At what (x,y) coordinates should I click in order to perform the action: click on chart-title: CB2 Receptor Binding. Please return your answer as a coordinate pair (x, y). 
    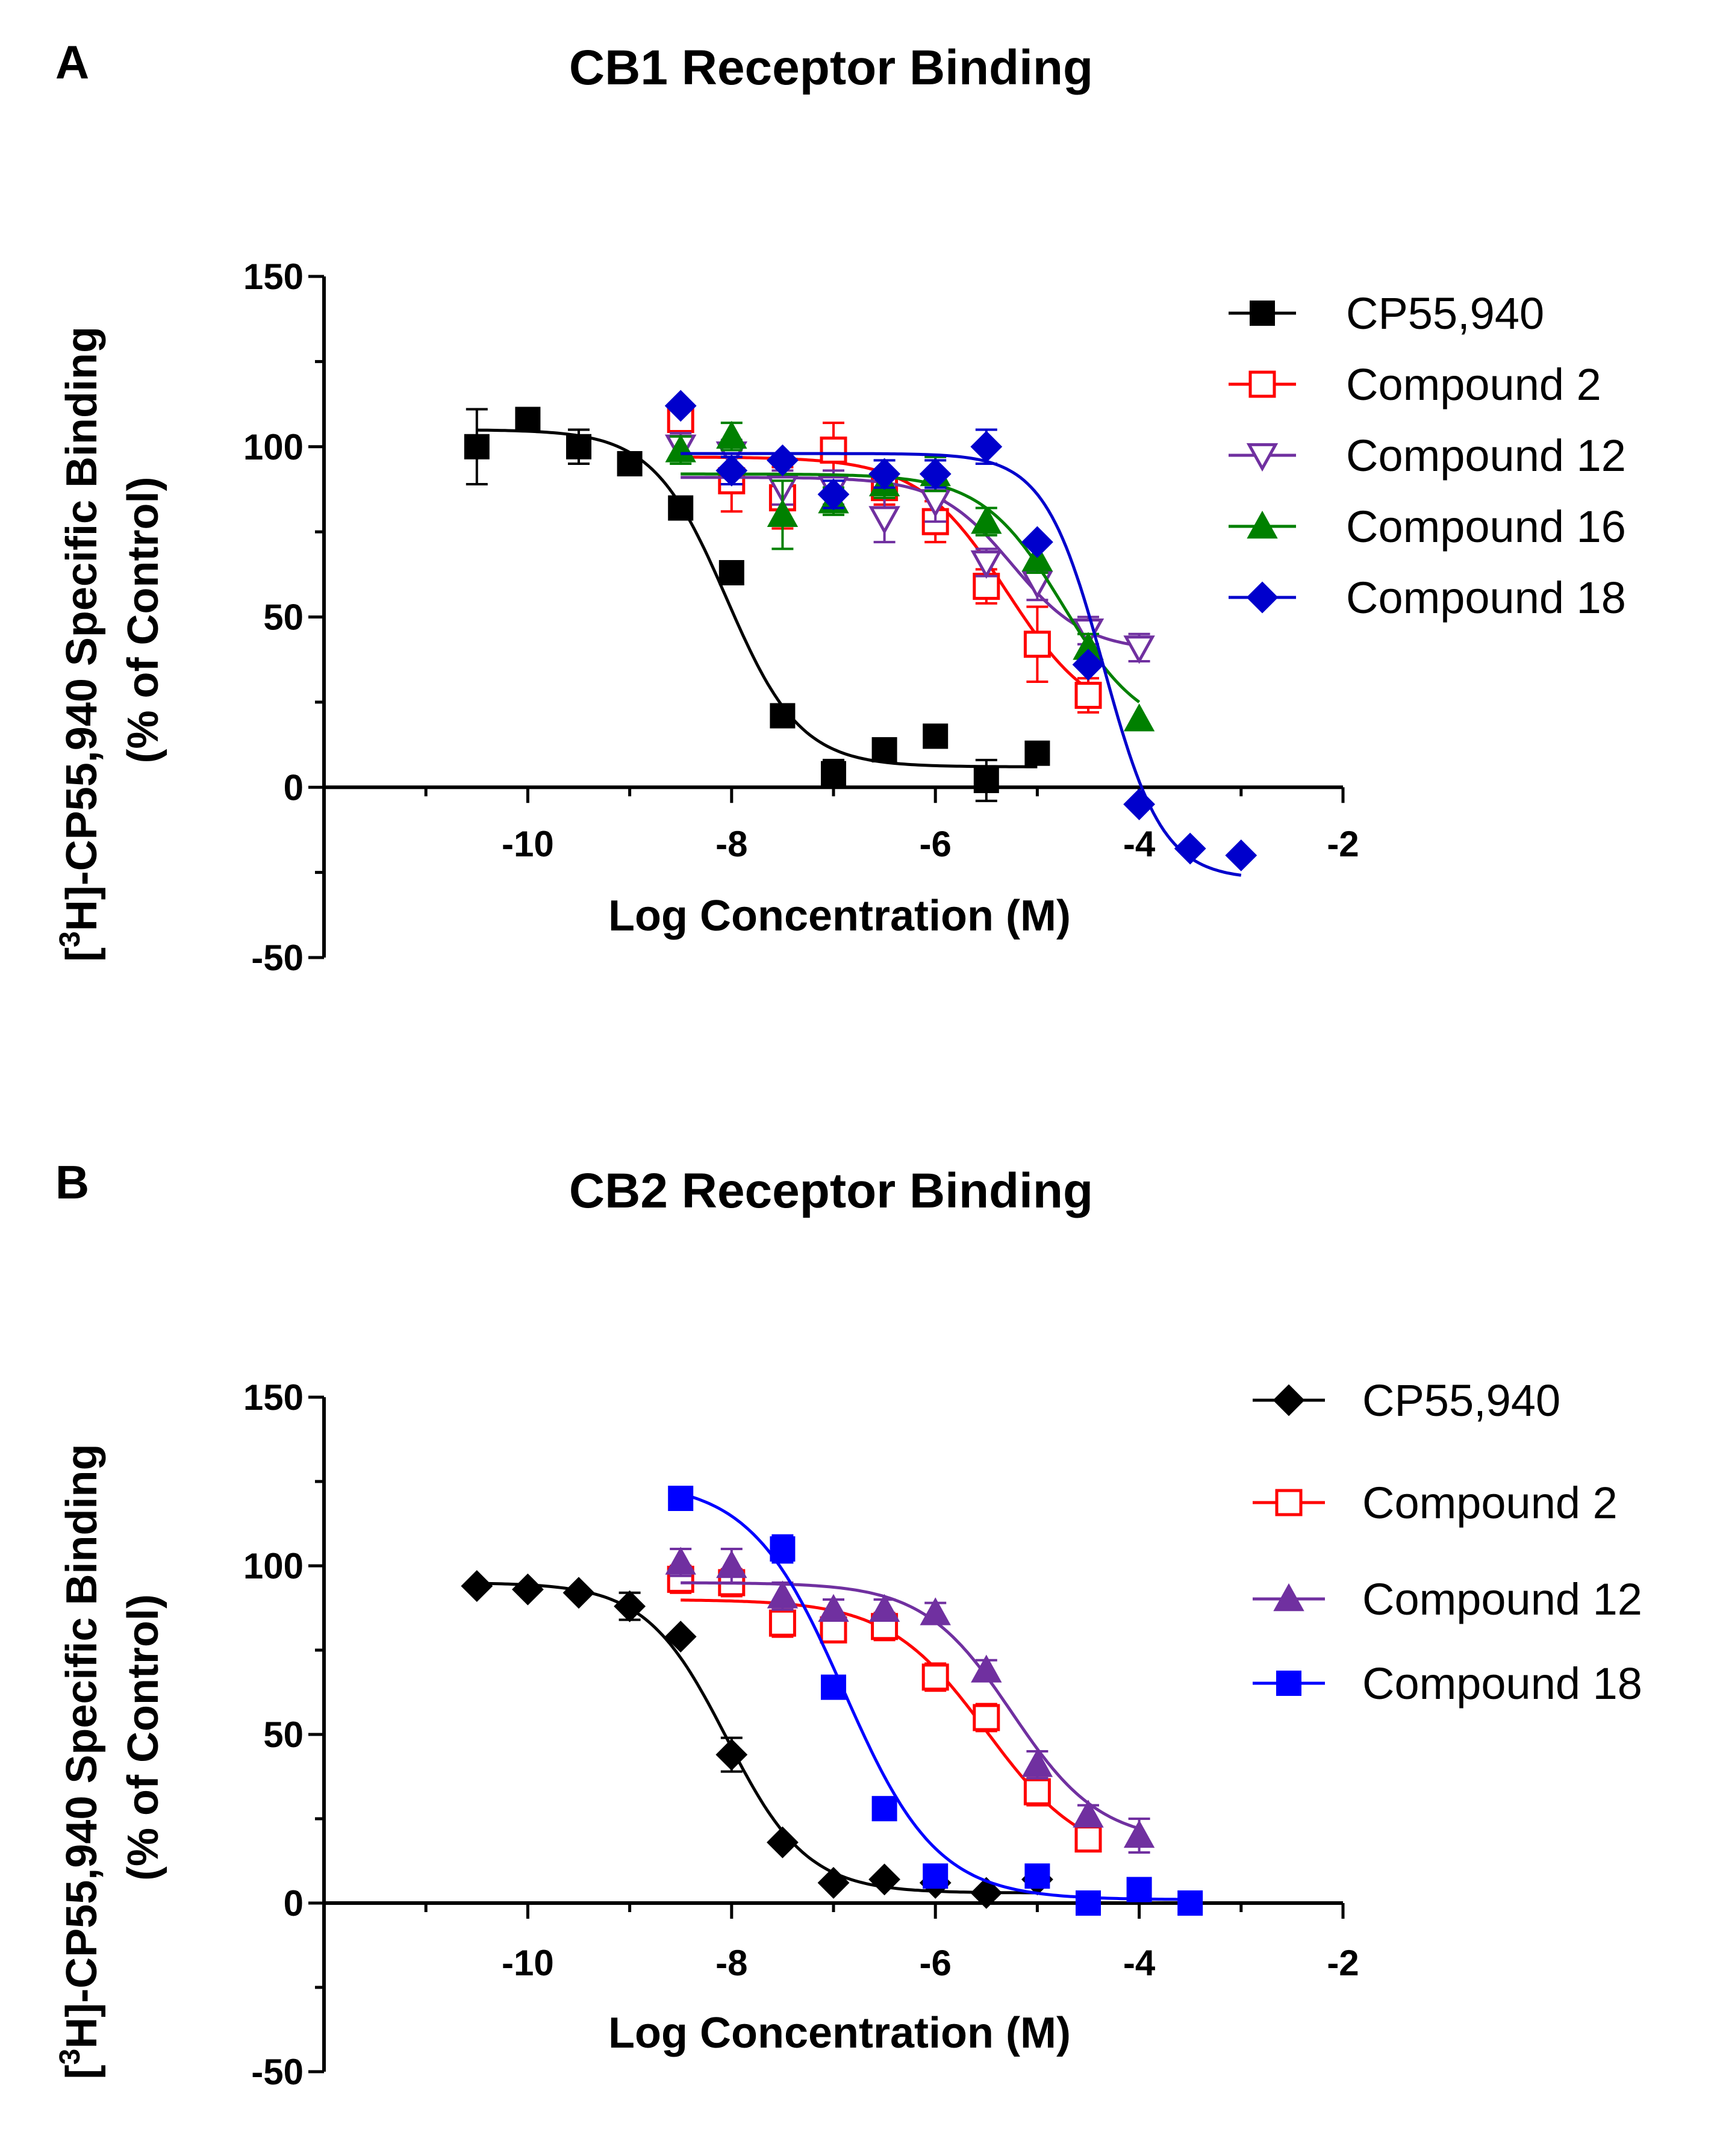
    Looking at the image, I should click on (831, 1191).